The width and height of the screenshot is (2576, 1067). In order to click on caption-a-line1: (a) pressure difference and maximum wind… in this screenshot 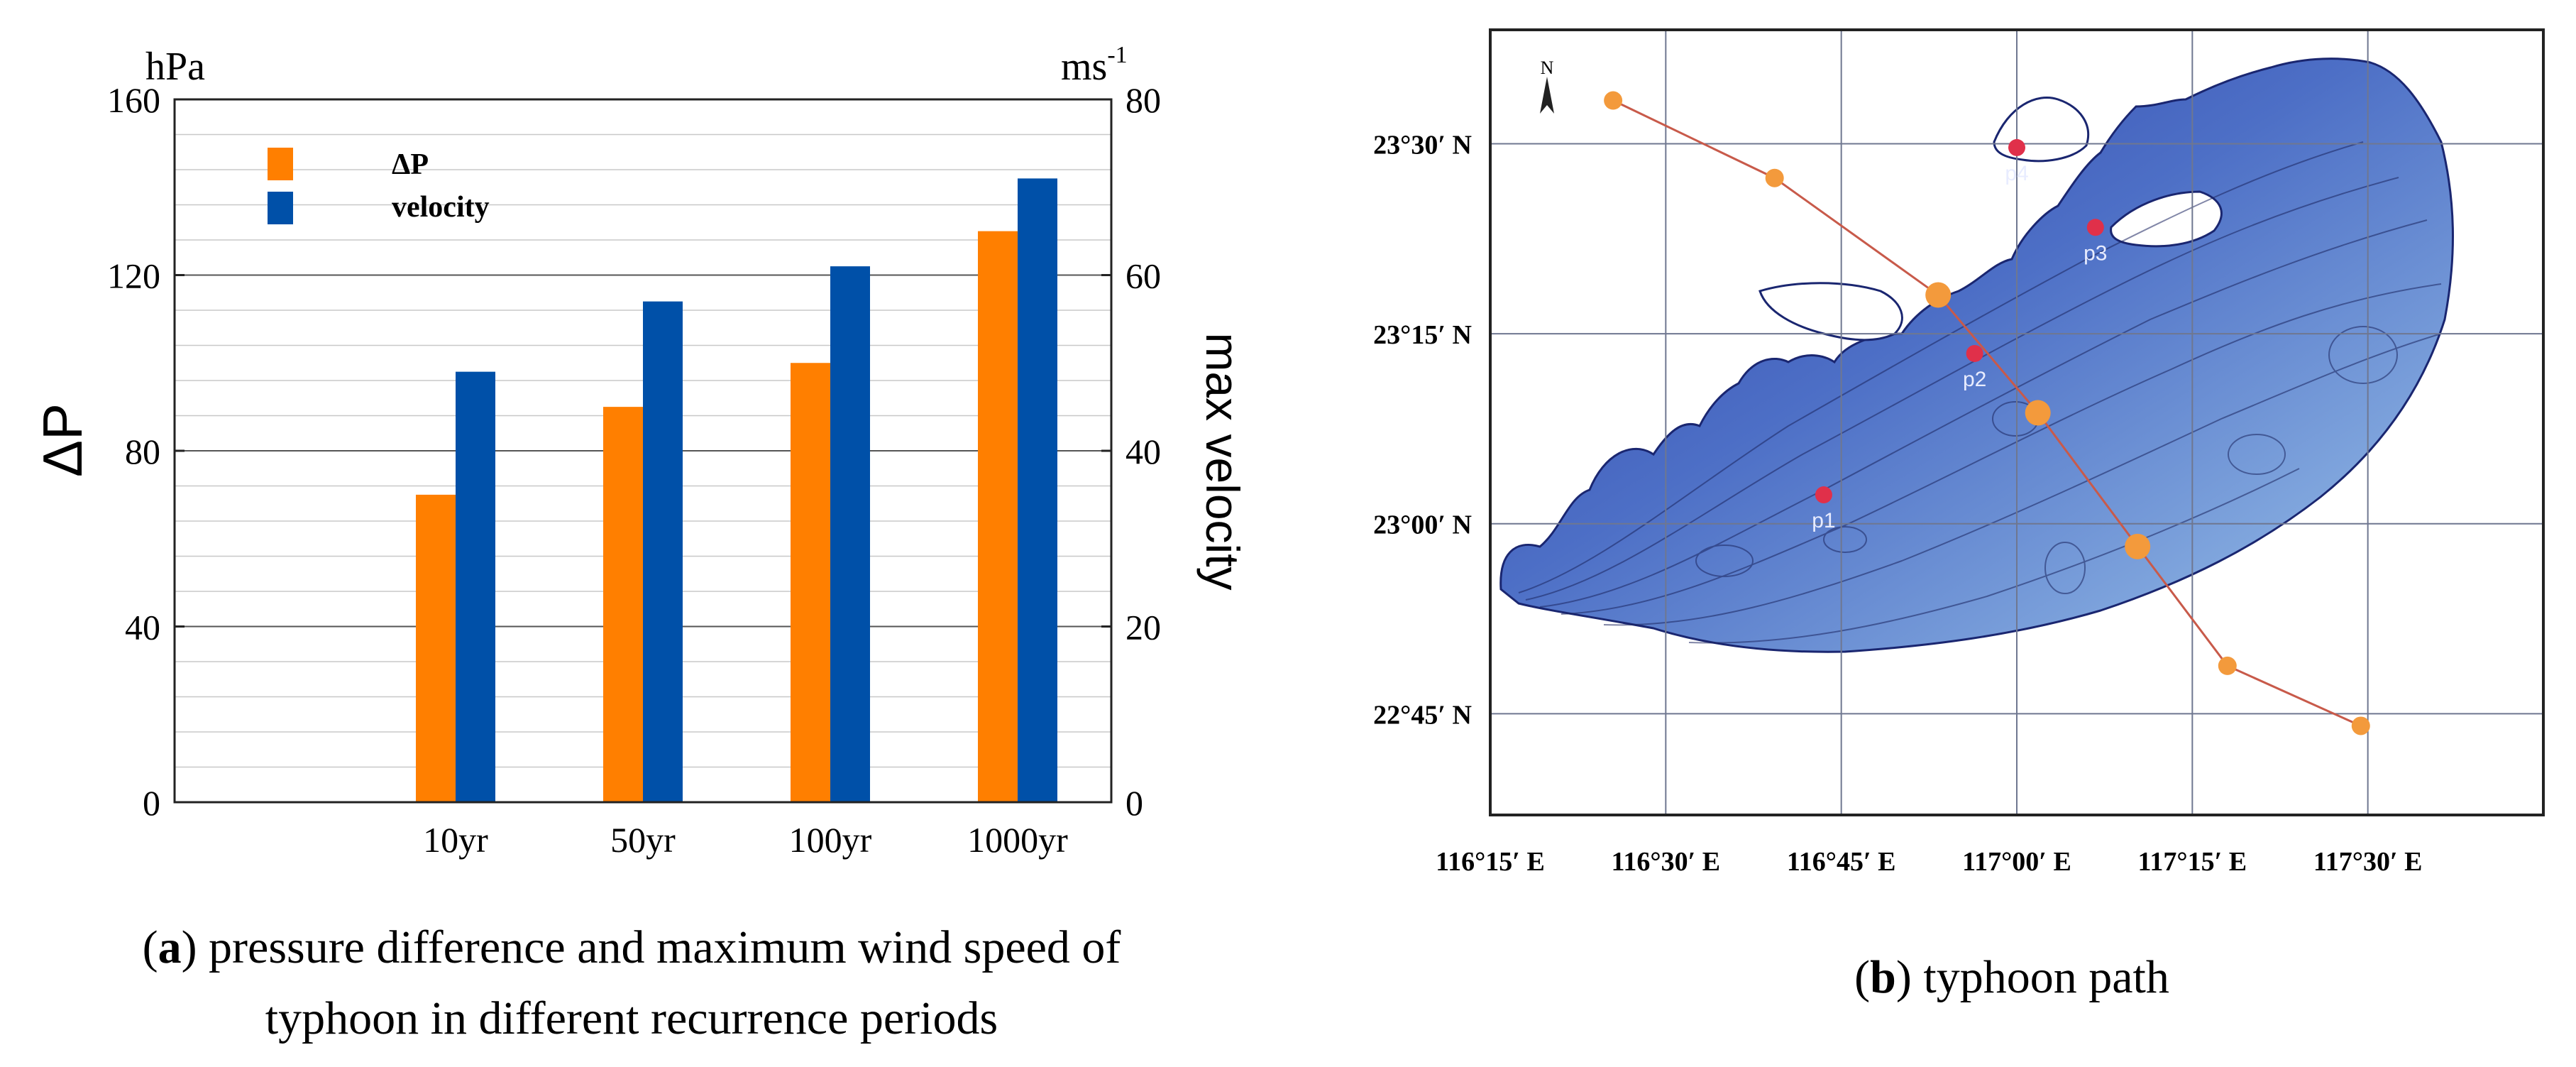, I will do `click(632, 947)`.